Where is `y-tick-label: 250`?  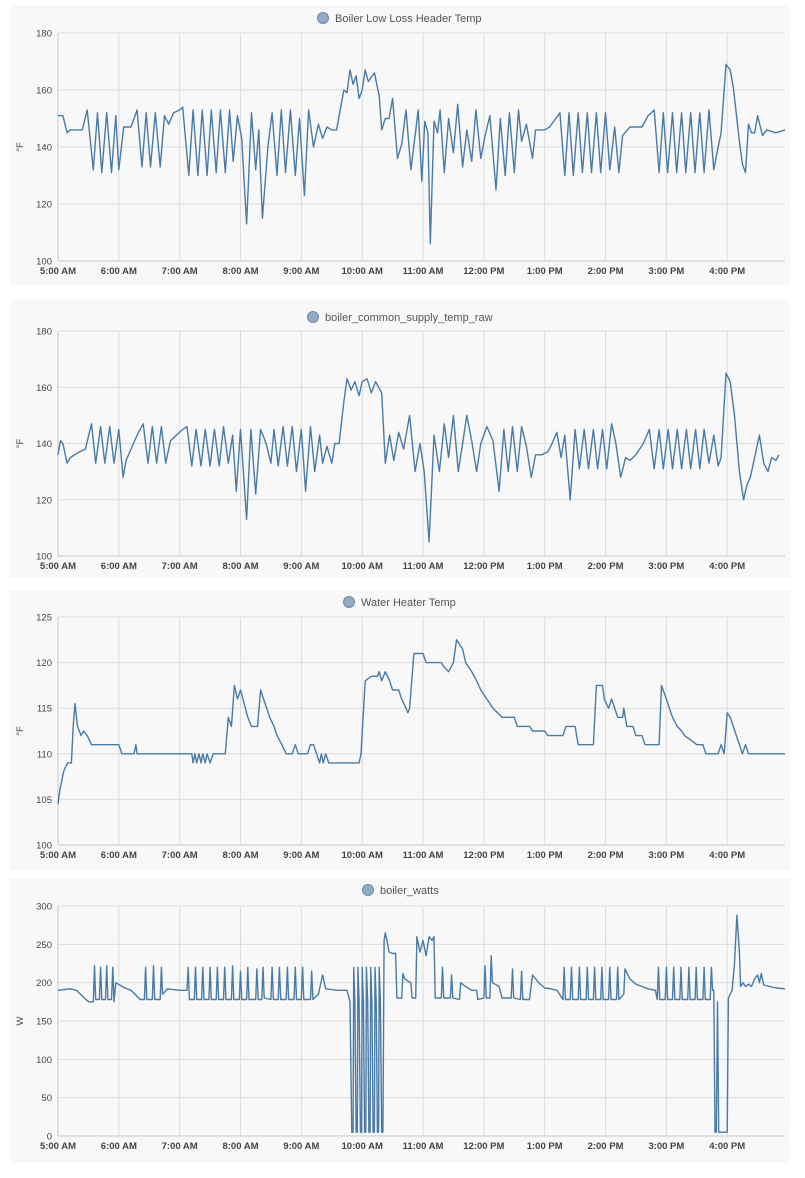
y-tick-label: 250 is located at coordinates (44, 945).